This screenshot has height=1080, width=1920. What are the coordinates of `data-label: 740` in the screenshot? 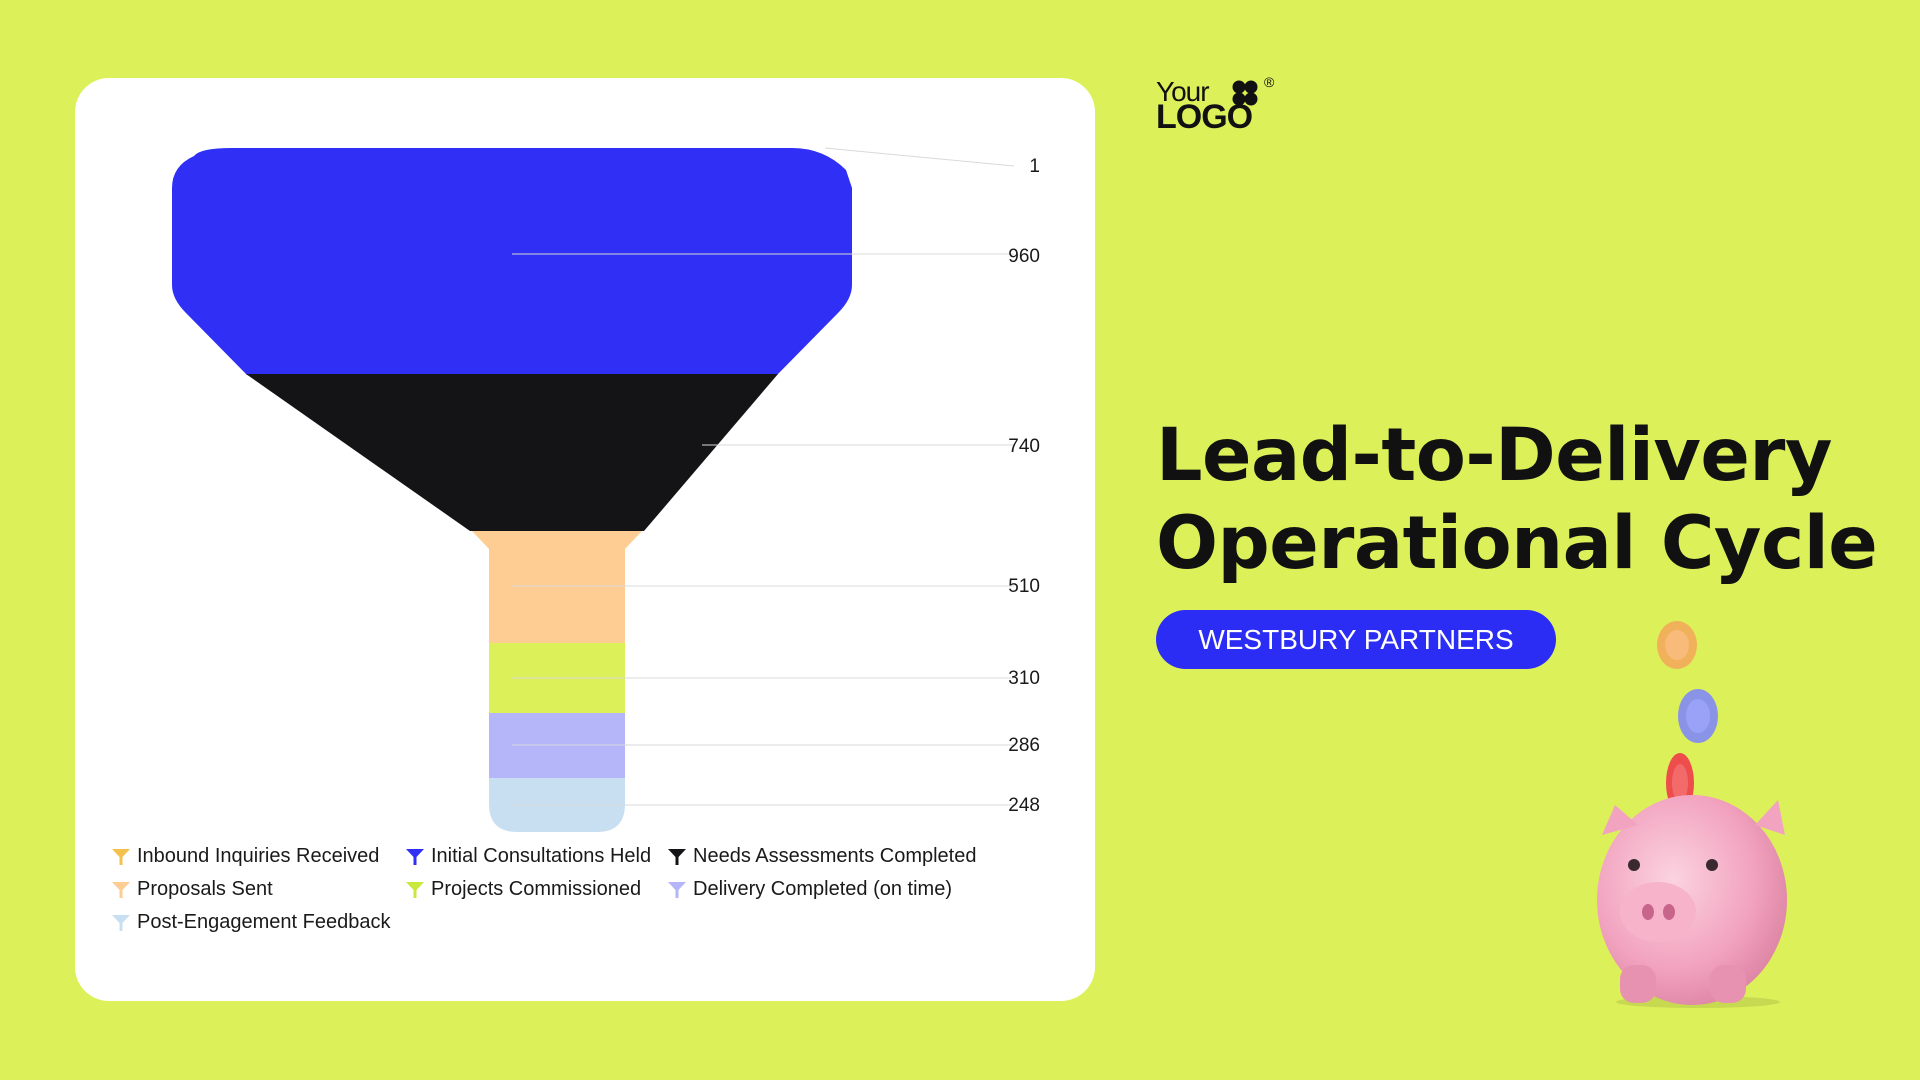 It's located at (1024, 446).